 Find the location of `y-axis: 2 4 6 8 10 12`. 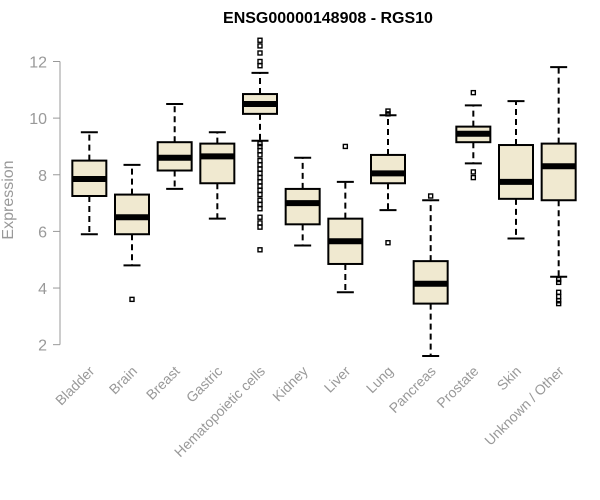

y-axis: 2 4 6 8 10 12 is located at coordinates (45, 204).